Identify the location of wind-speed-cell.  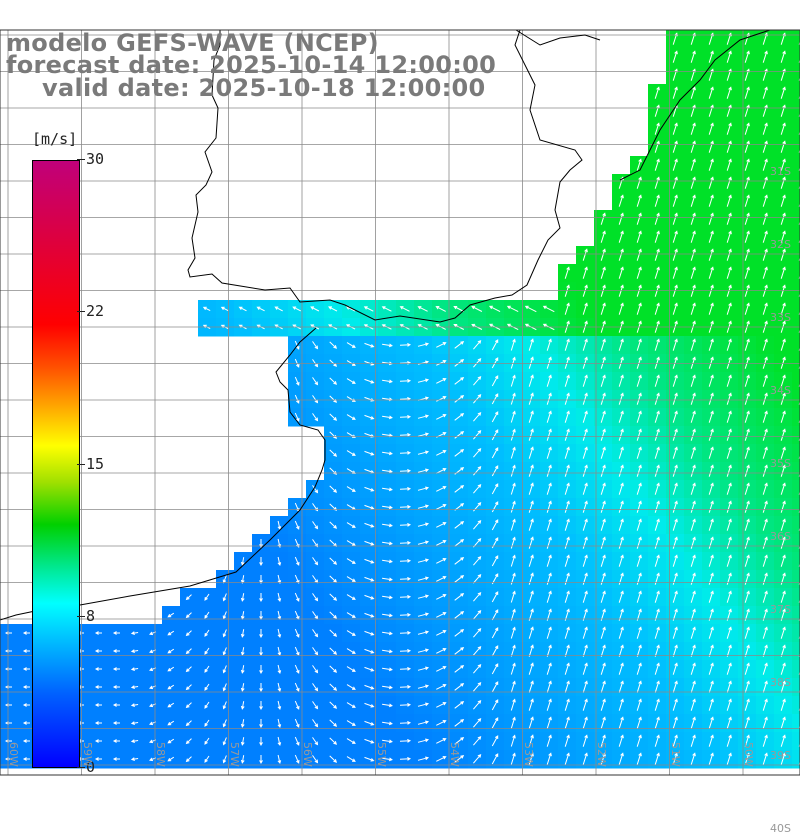
(796, 129).